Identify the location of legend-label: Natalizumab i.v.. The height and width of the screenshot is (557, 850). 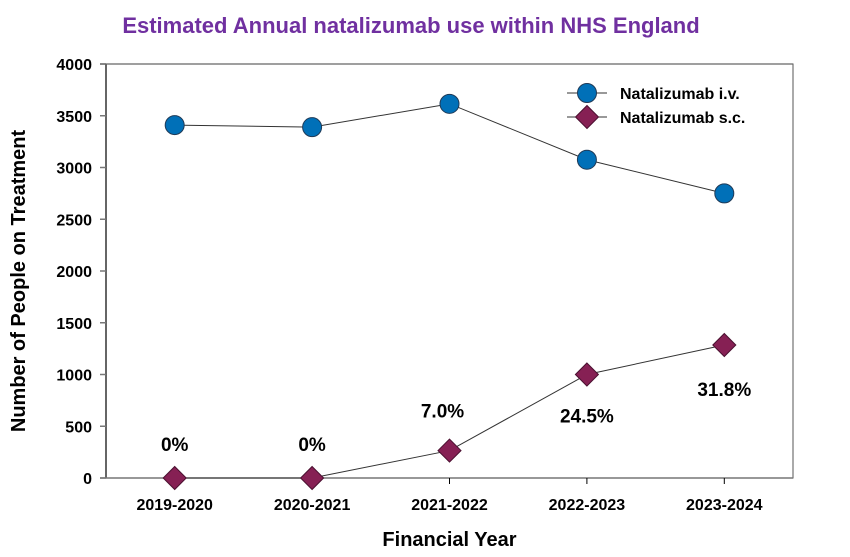
(680, 94).